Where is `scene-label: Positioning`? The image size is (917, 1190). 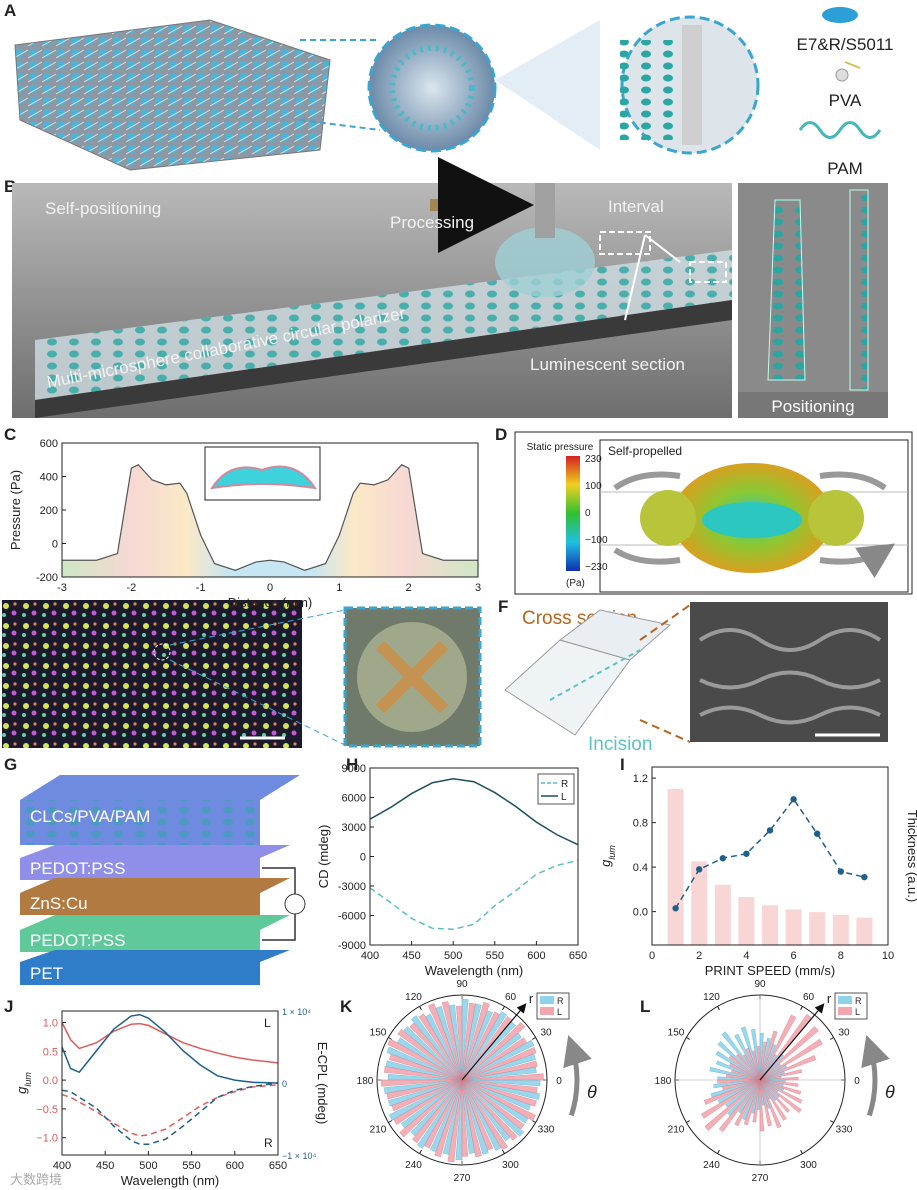 scene-label: Positioning is located at coordinates (812, 406).